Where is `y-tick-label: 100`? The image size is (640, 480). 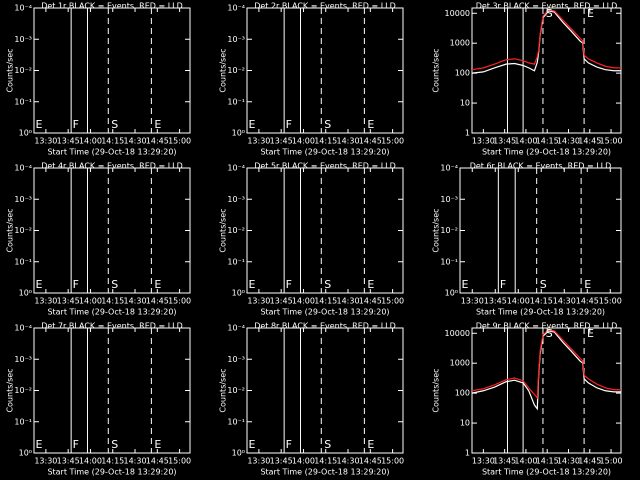 y-tick-label: 100 is located at coordinates (462, 393).